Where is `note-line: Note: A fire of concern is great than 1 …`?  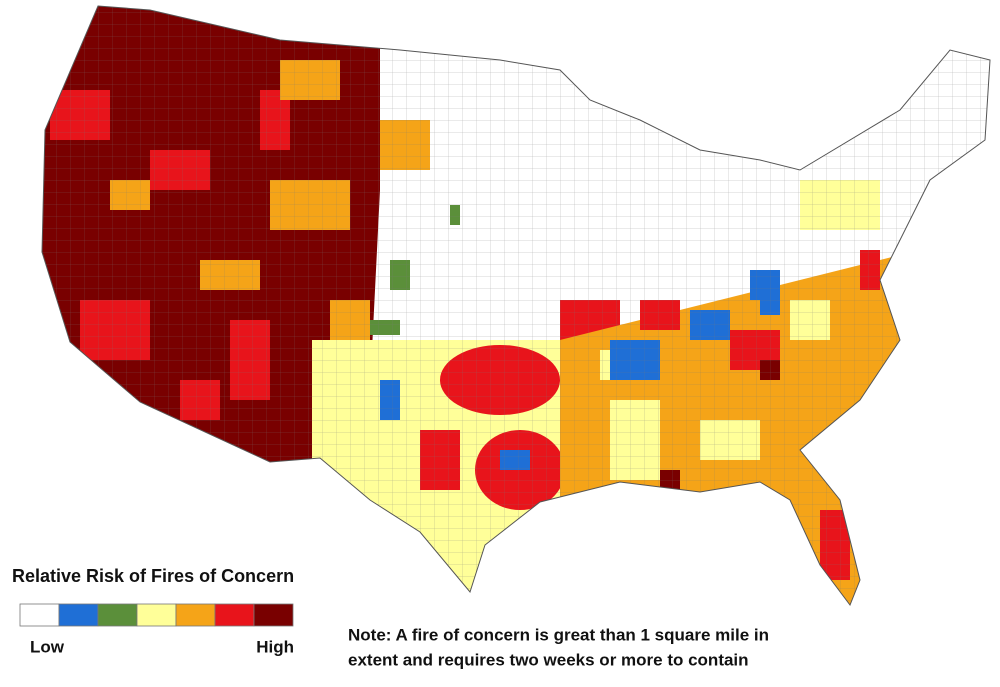 note-line: Note: A fire of concern is great than 1 … is located at coordinates (558, 634).